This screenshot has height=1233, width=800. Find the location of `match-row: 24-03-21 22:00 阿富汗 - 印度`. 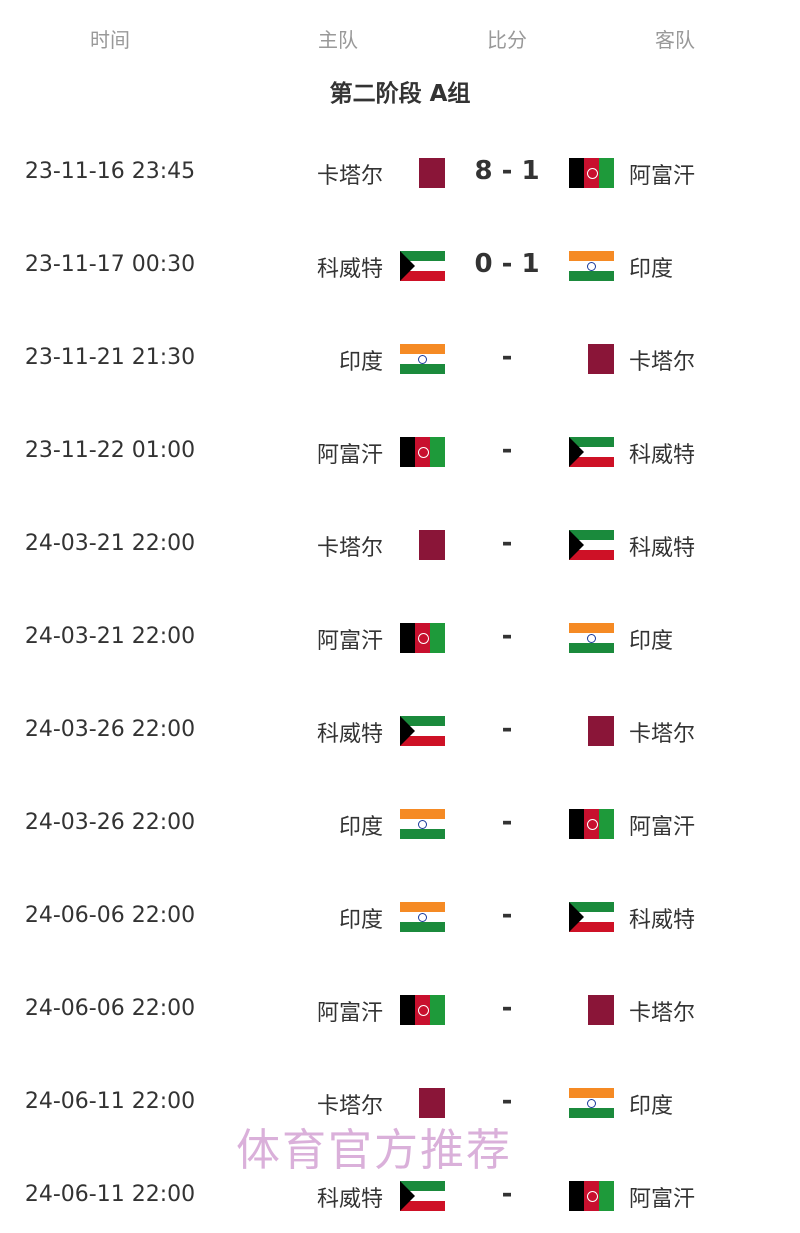

match-row: 24-03-21 22:00 阿富汗 - 印度 is located at coordinates (400, 638).